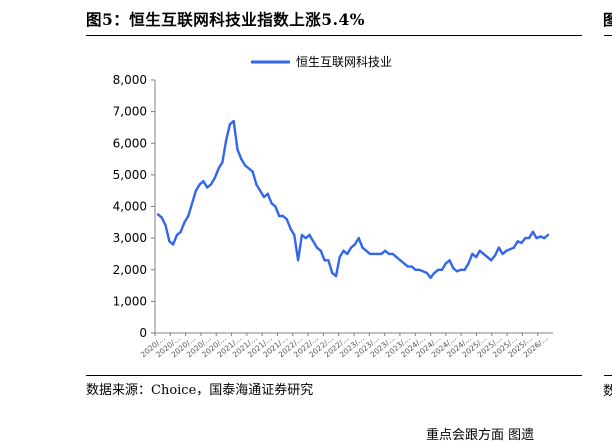  Describe the element at coordinates (225, 19) in the screenshot. I see `figure-title: 图5：恒生互联网科技业指数上涨5.4%` at that location.